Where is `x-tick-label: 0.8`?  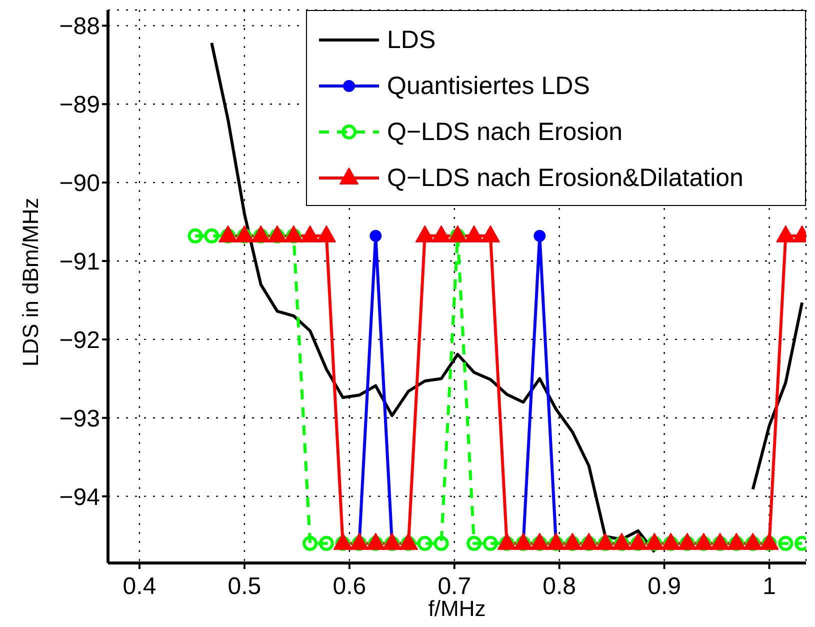
x-tick-label: 0.8 is located at coordinates (559, 586).